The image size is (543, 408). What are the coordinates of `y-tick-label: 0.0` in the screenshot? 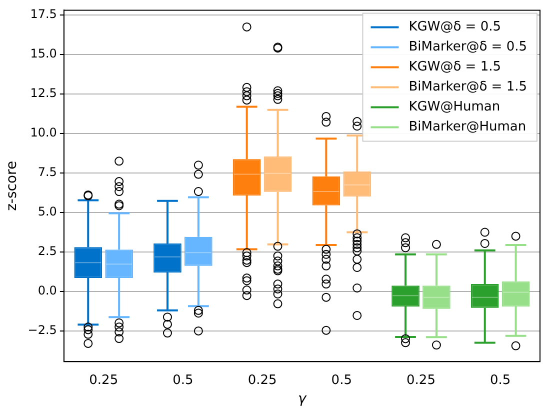 It's located at (47, 290).